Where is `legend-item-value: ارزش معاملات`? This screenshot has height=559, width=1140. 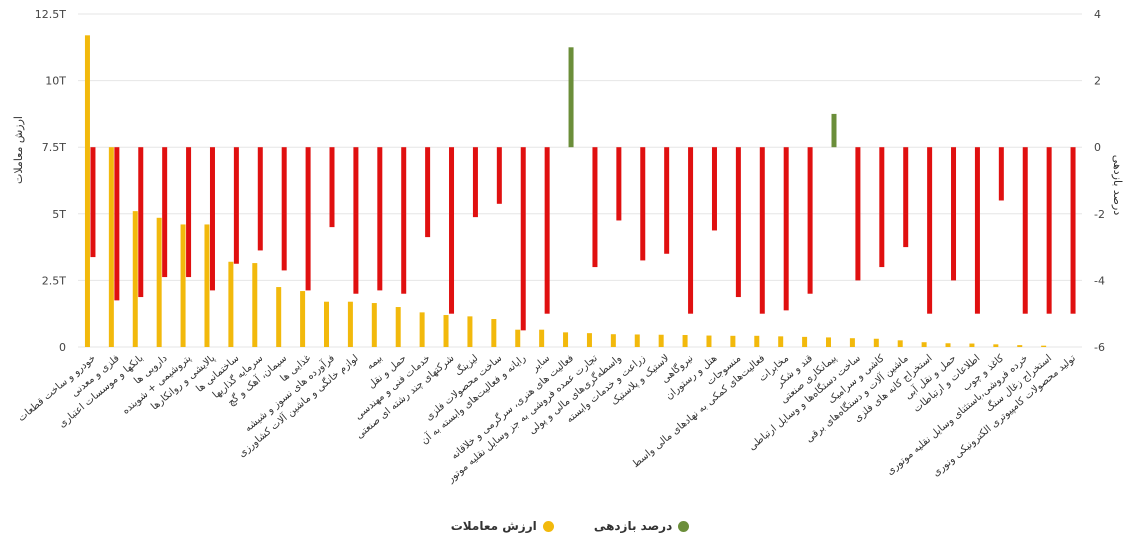
legend-item-value: ارزش معاملات is located at coordinates (502, 526).